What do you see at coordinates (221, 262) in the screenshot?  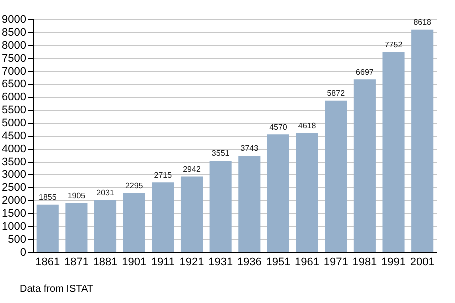 I see `x-tick-label: 1931` at bounding box center [221, 262].